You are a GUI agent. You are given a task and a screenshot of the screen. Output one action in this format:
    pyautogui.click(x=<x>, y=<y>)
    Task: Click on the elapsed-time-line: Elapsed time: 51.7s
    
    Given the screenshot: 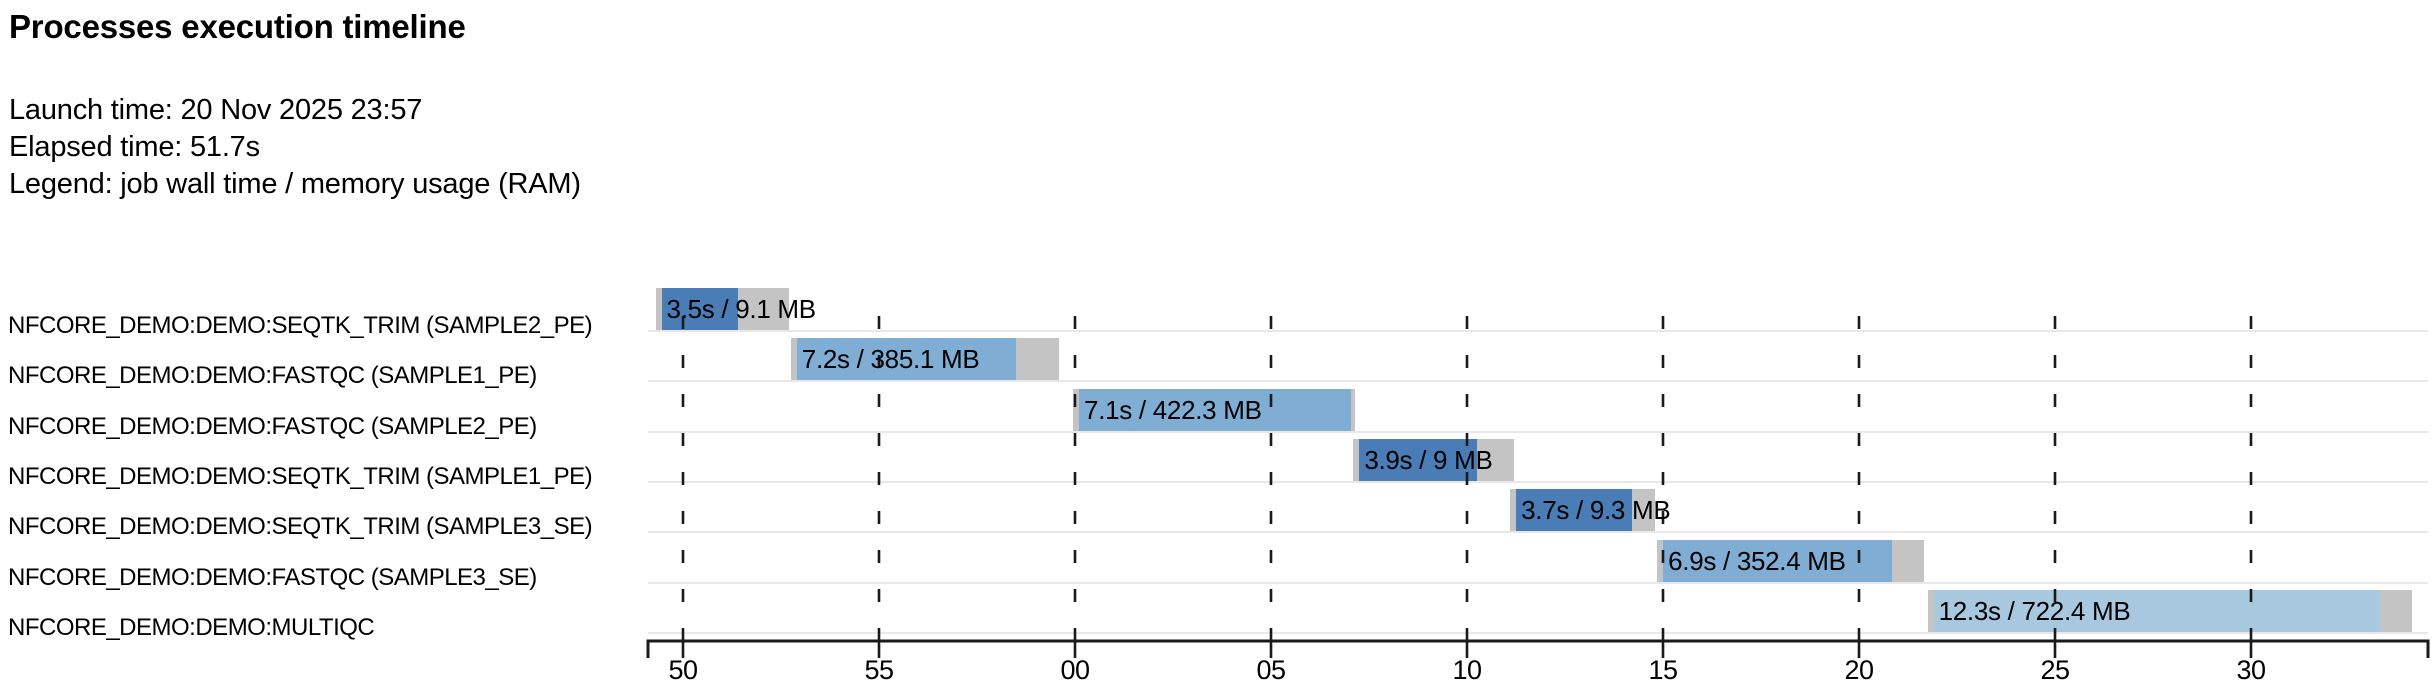 What is the action you would take?
    pyautogui.click(x=134, y=147)
    